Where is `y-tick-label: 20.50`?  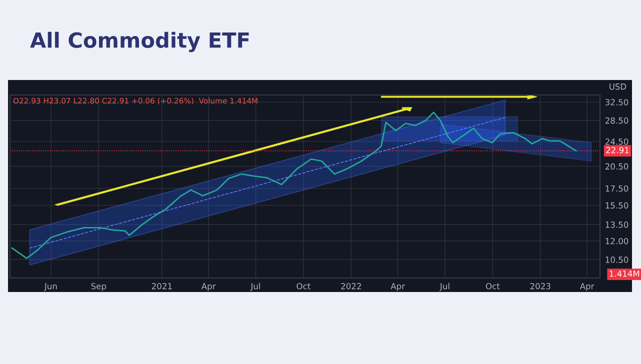 y-tick-label: 20.50 is located at coordinates (616, 166).